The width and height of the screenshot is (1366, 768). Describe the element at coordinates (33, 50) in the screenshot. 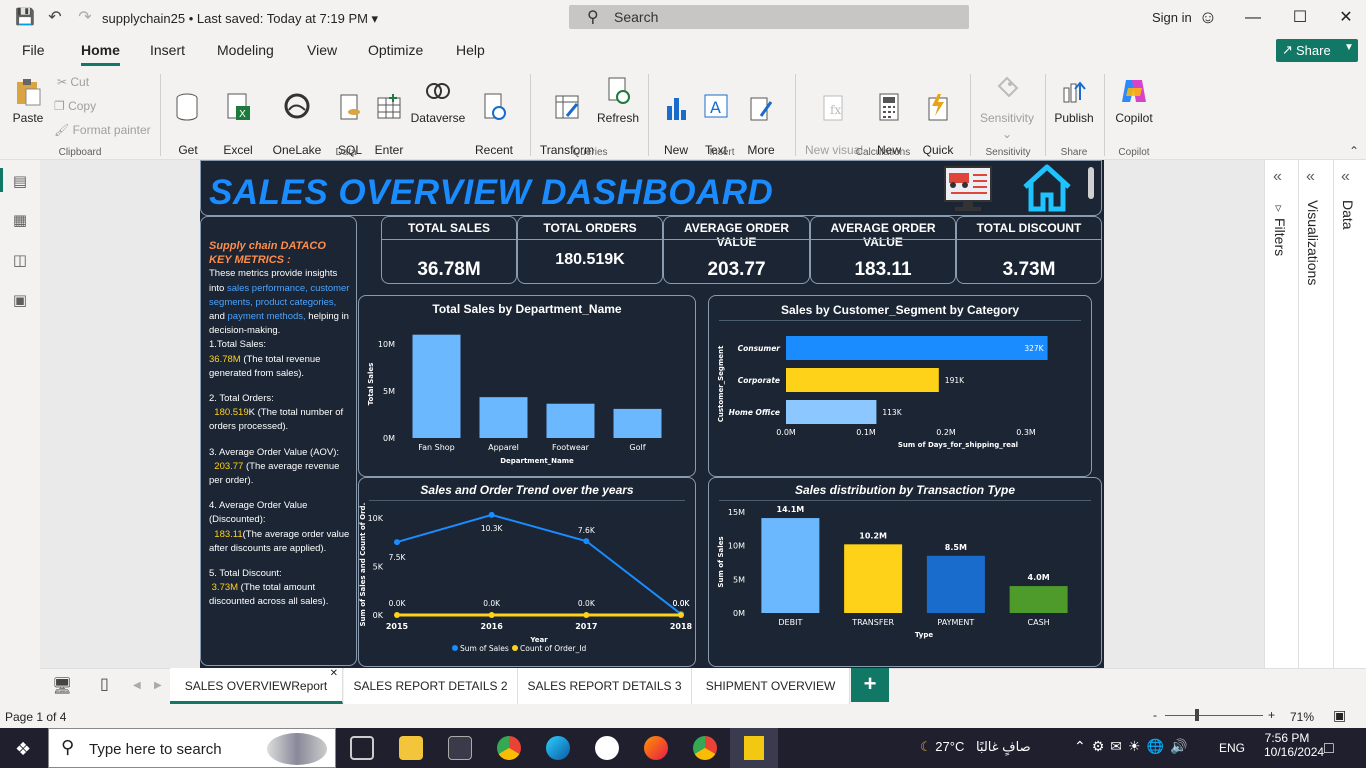

I see `tab-file: File` at that location.